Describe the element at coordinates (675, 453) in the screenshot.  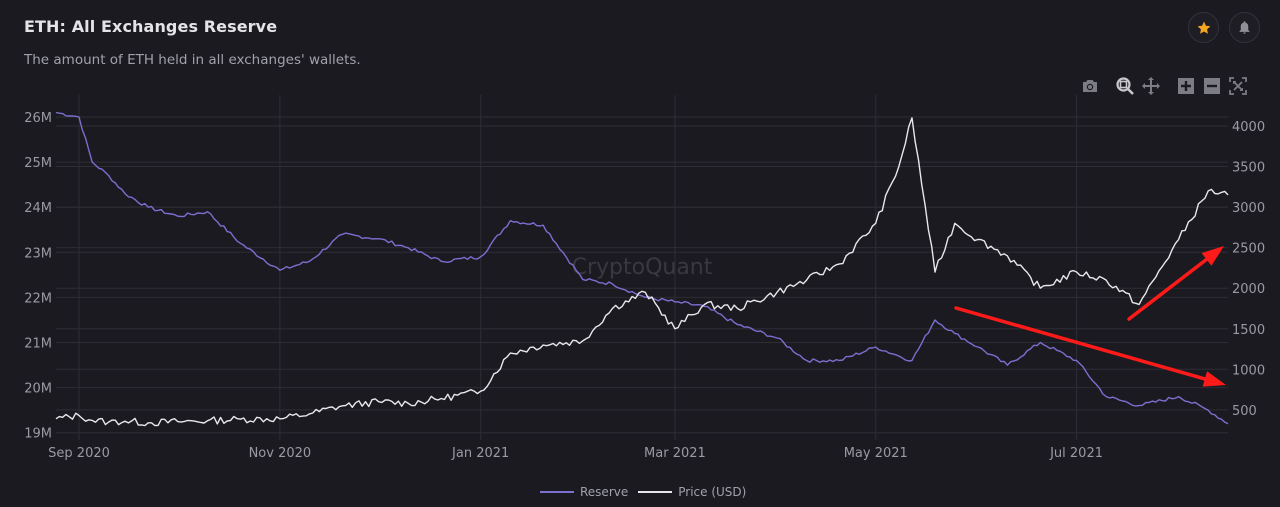
I see `svg-text: Mar 2021` at that location.